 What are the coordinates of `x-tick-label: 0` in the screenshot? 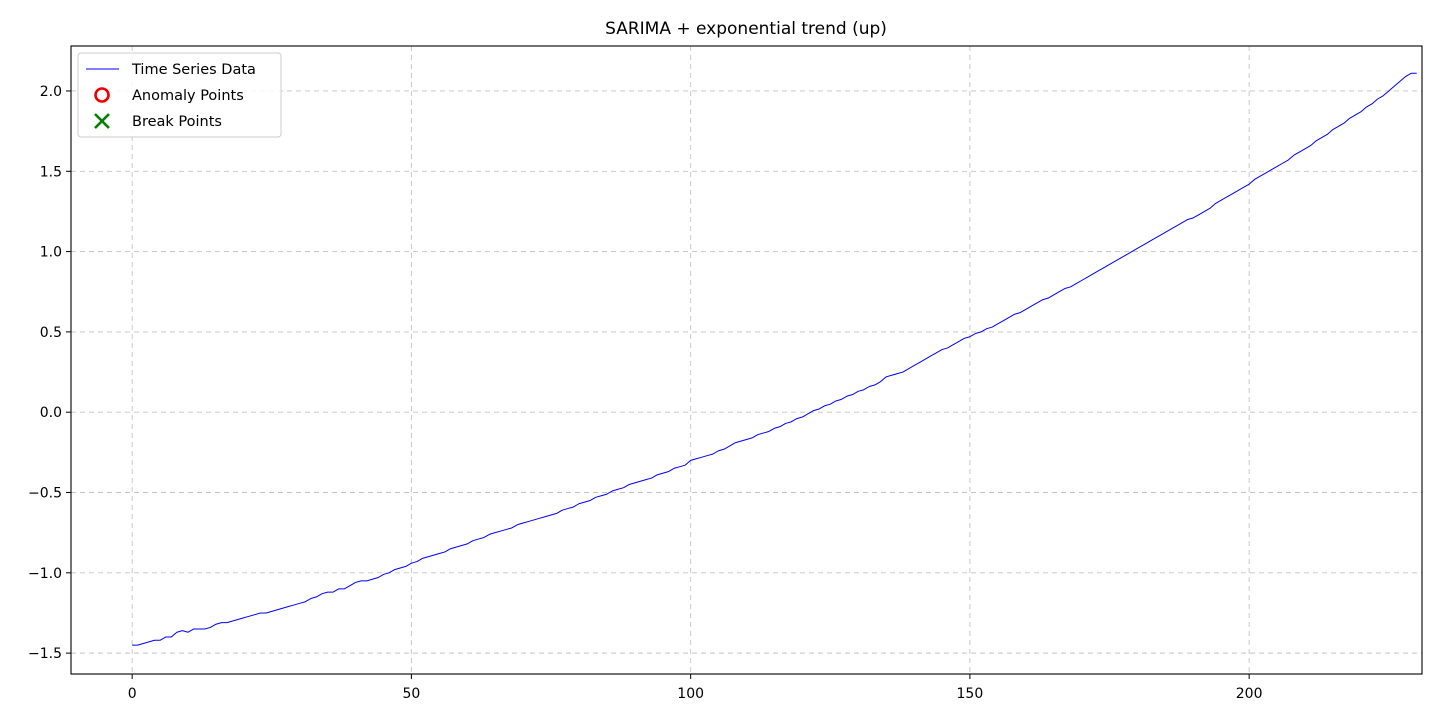 It's located at (132, 694).